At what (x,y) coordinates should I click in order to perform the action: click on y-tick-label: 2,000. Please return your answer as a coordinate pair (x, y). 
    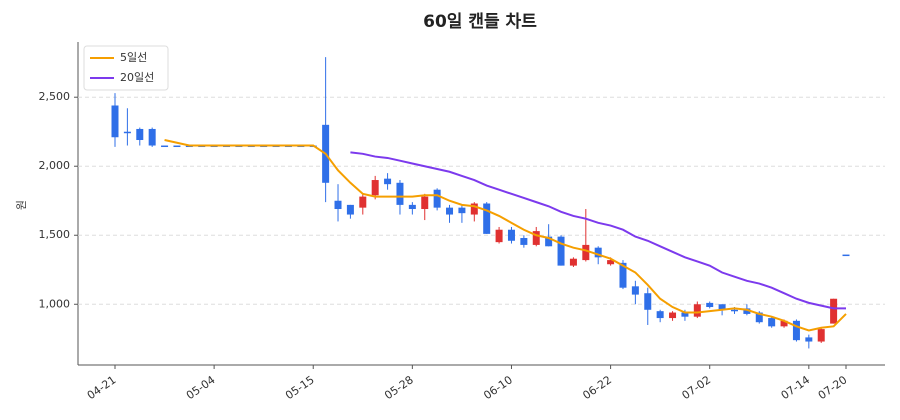
    Looking at the image, I should click on (55, 165).